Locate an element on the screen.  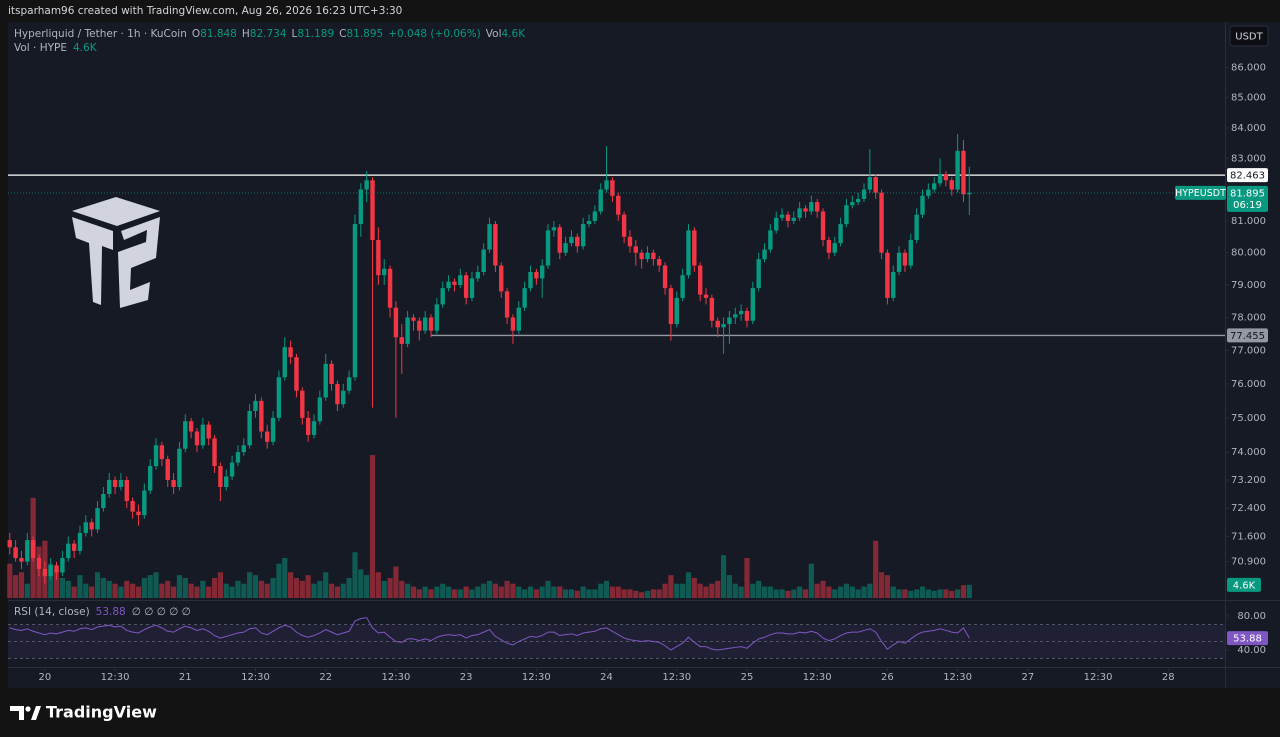
rsi-tick-label: 80.00 is located at coordinates (1251, 616).